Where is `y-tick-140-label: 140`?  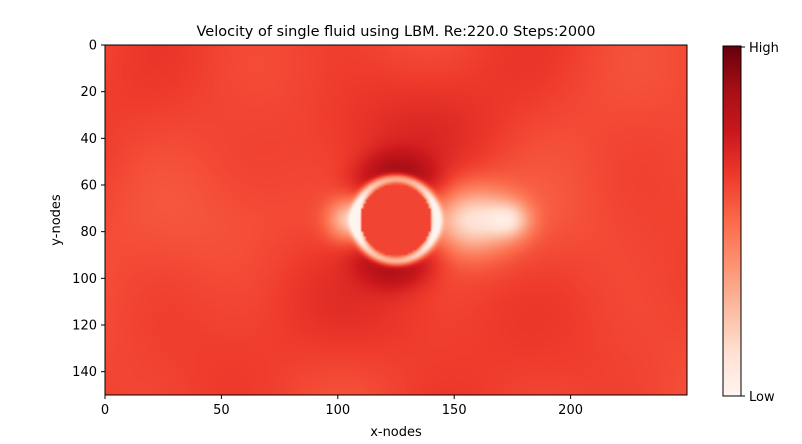
y-tick-140-label: 140 is located at coordinates (84, 372).